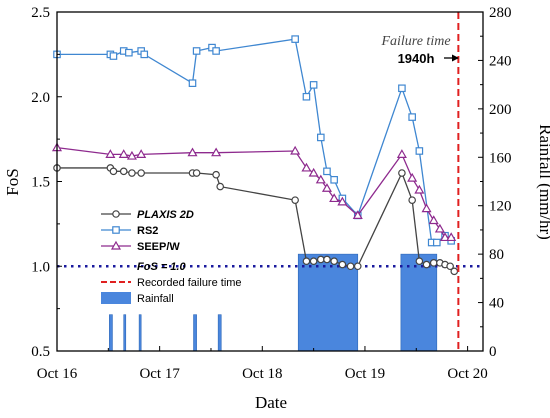 This screenshot has width=550, height=418. What do you see at coordinates (40, 13) in the screenshot?
I see `y-left-tick-label: 2.5` at bounding box center [40, 13].